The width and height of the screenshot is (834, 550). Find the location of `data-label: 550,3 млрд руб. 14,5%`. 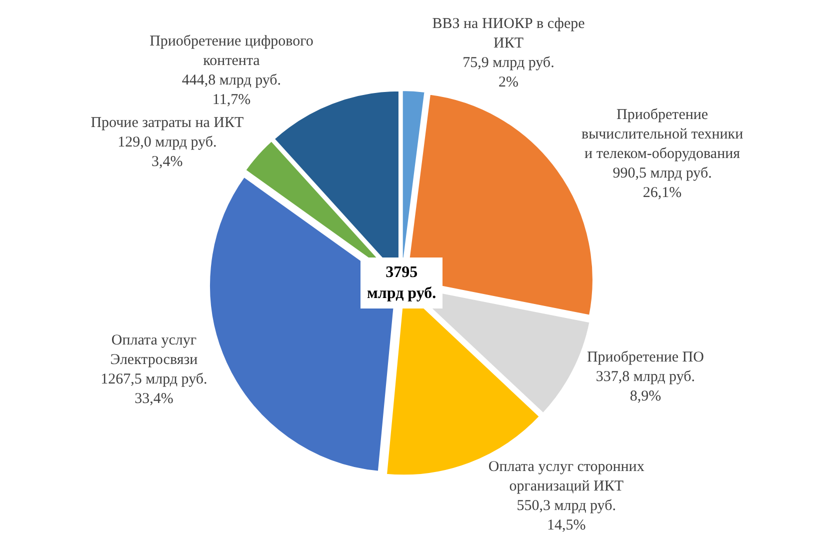

data-label: 550,3 млрд руб. 14,5% is located at coordinates (566, 516).